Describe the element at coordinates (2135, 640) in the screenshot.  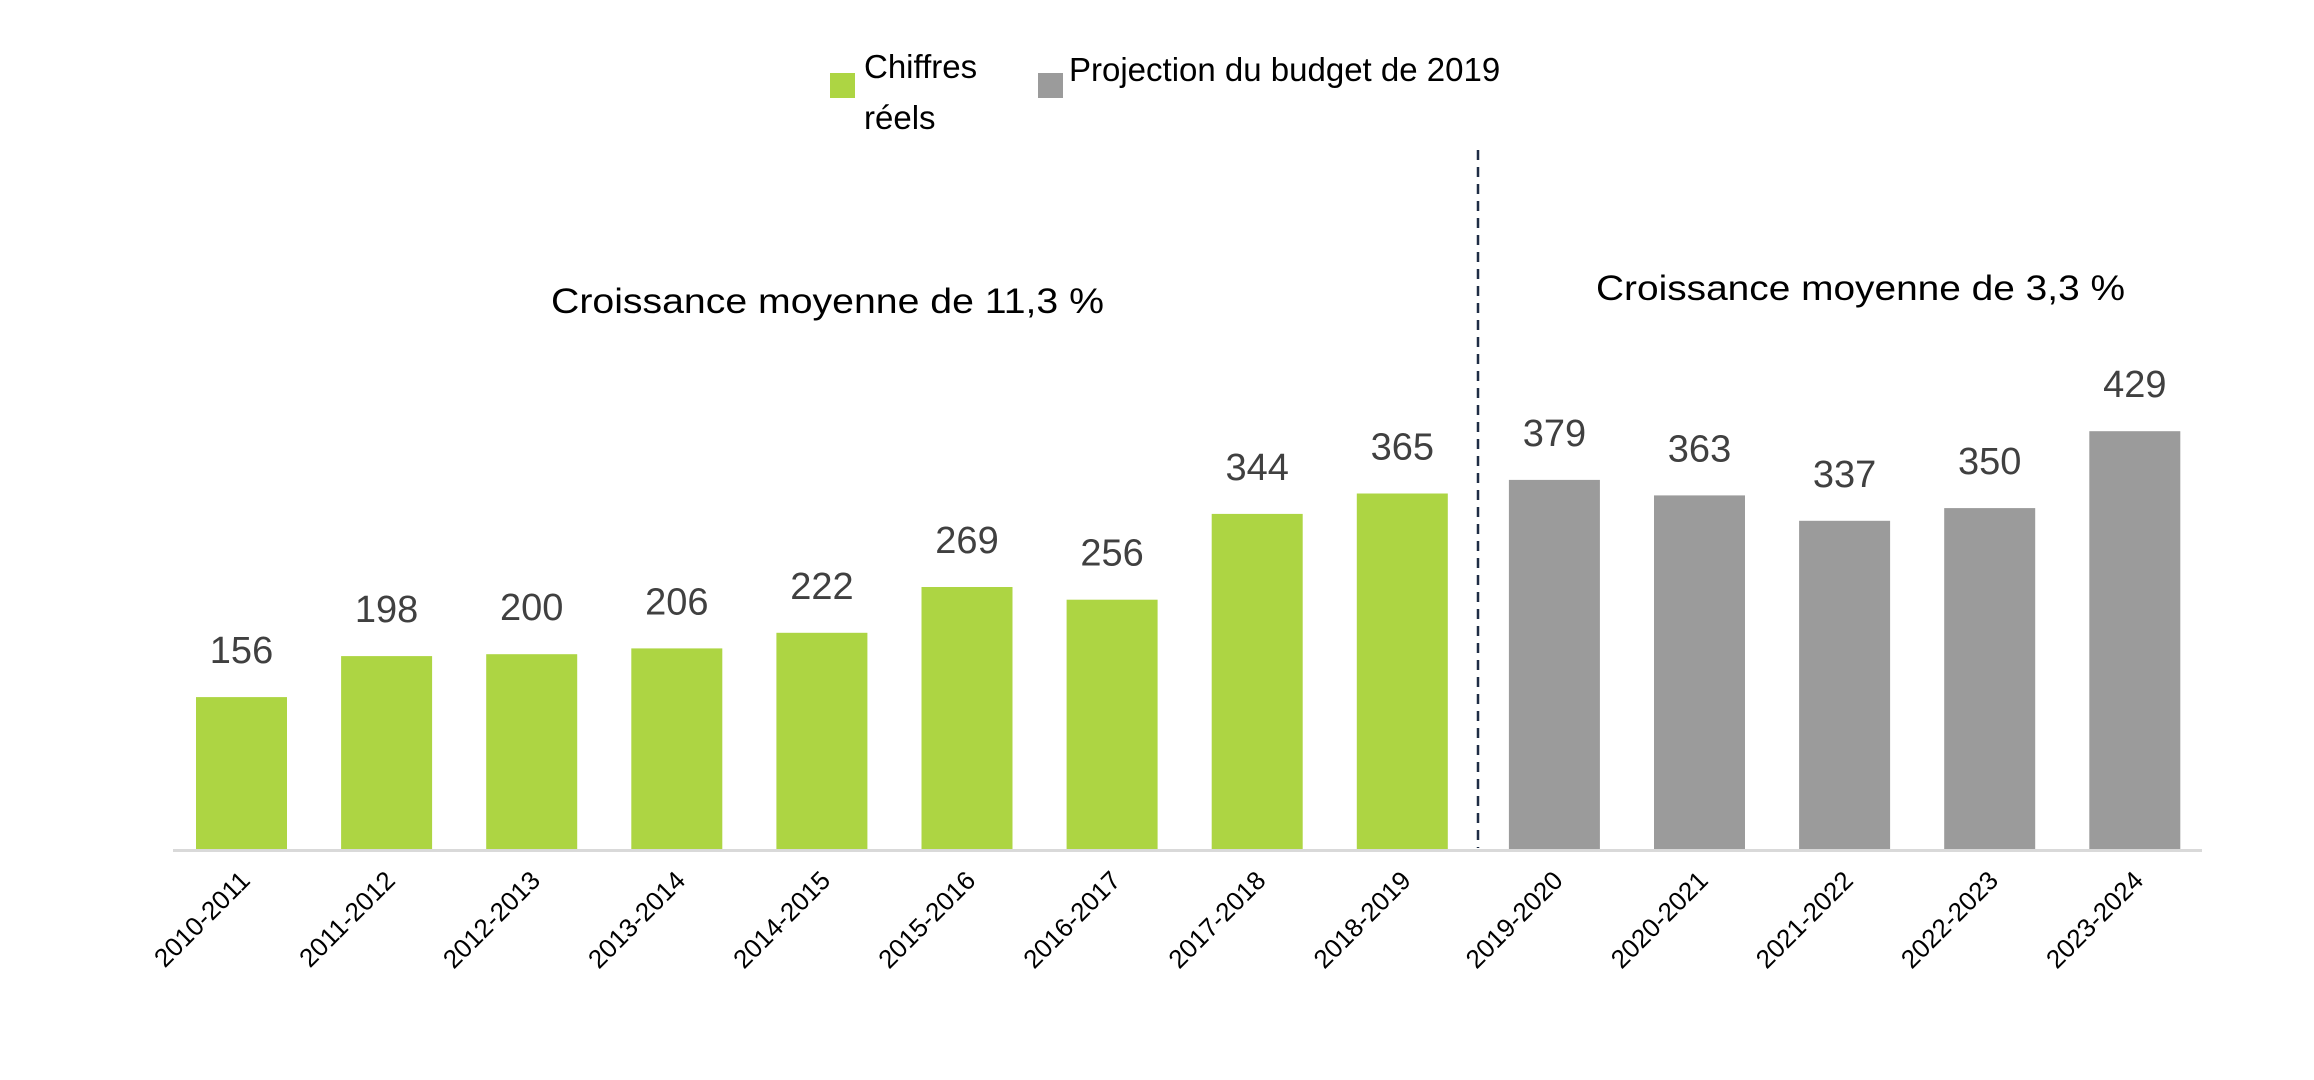
I see `bar-2023-2024` at that location.